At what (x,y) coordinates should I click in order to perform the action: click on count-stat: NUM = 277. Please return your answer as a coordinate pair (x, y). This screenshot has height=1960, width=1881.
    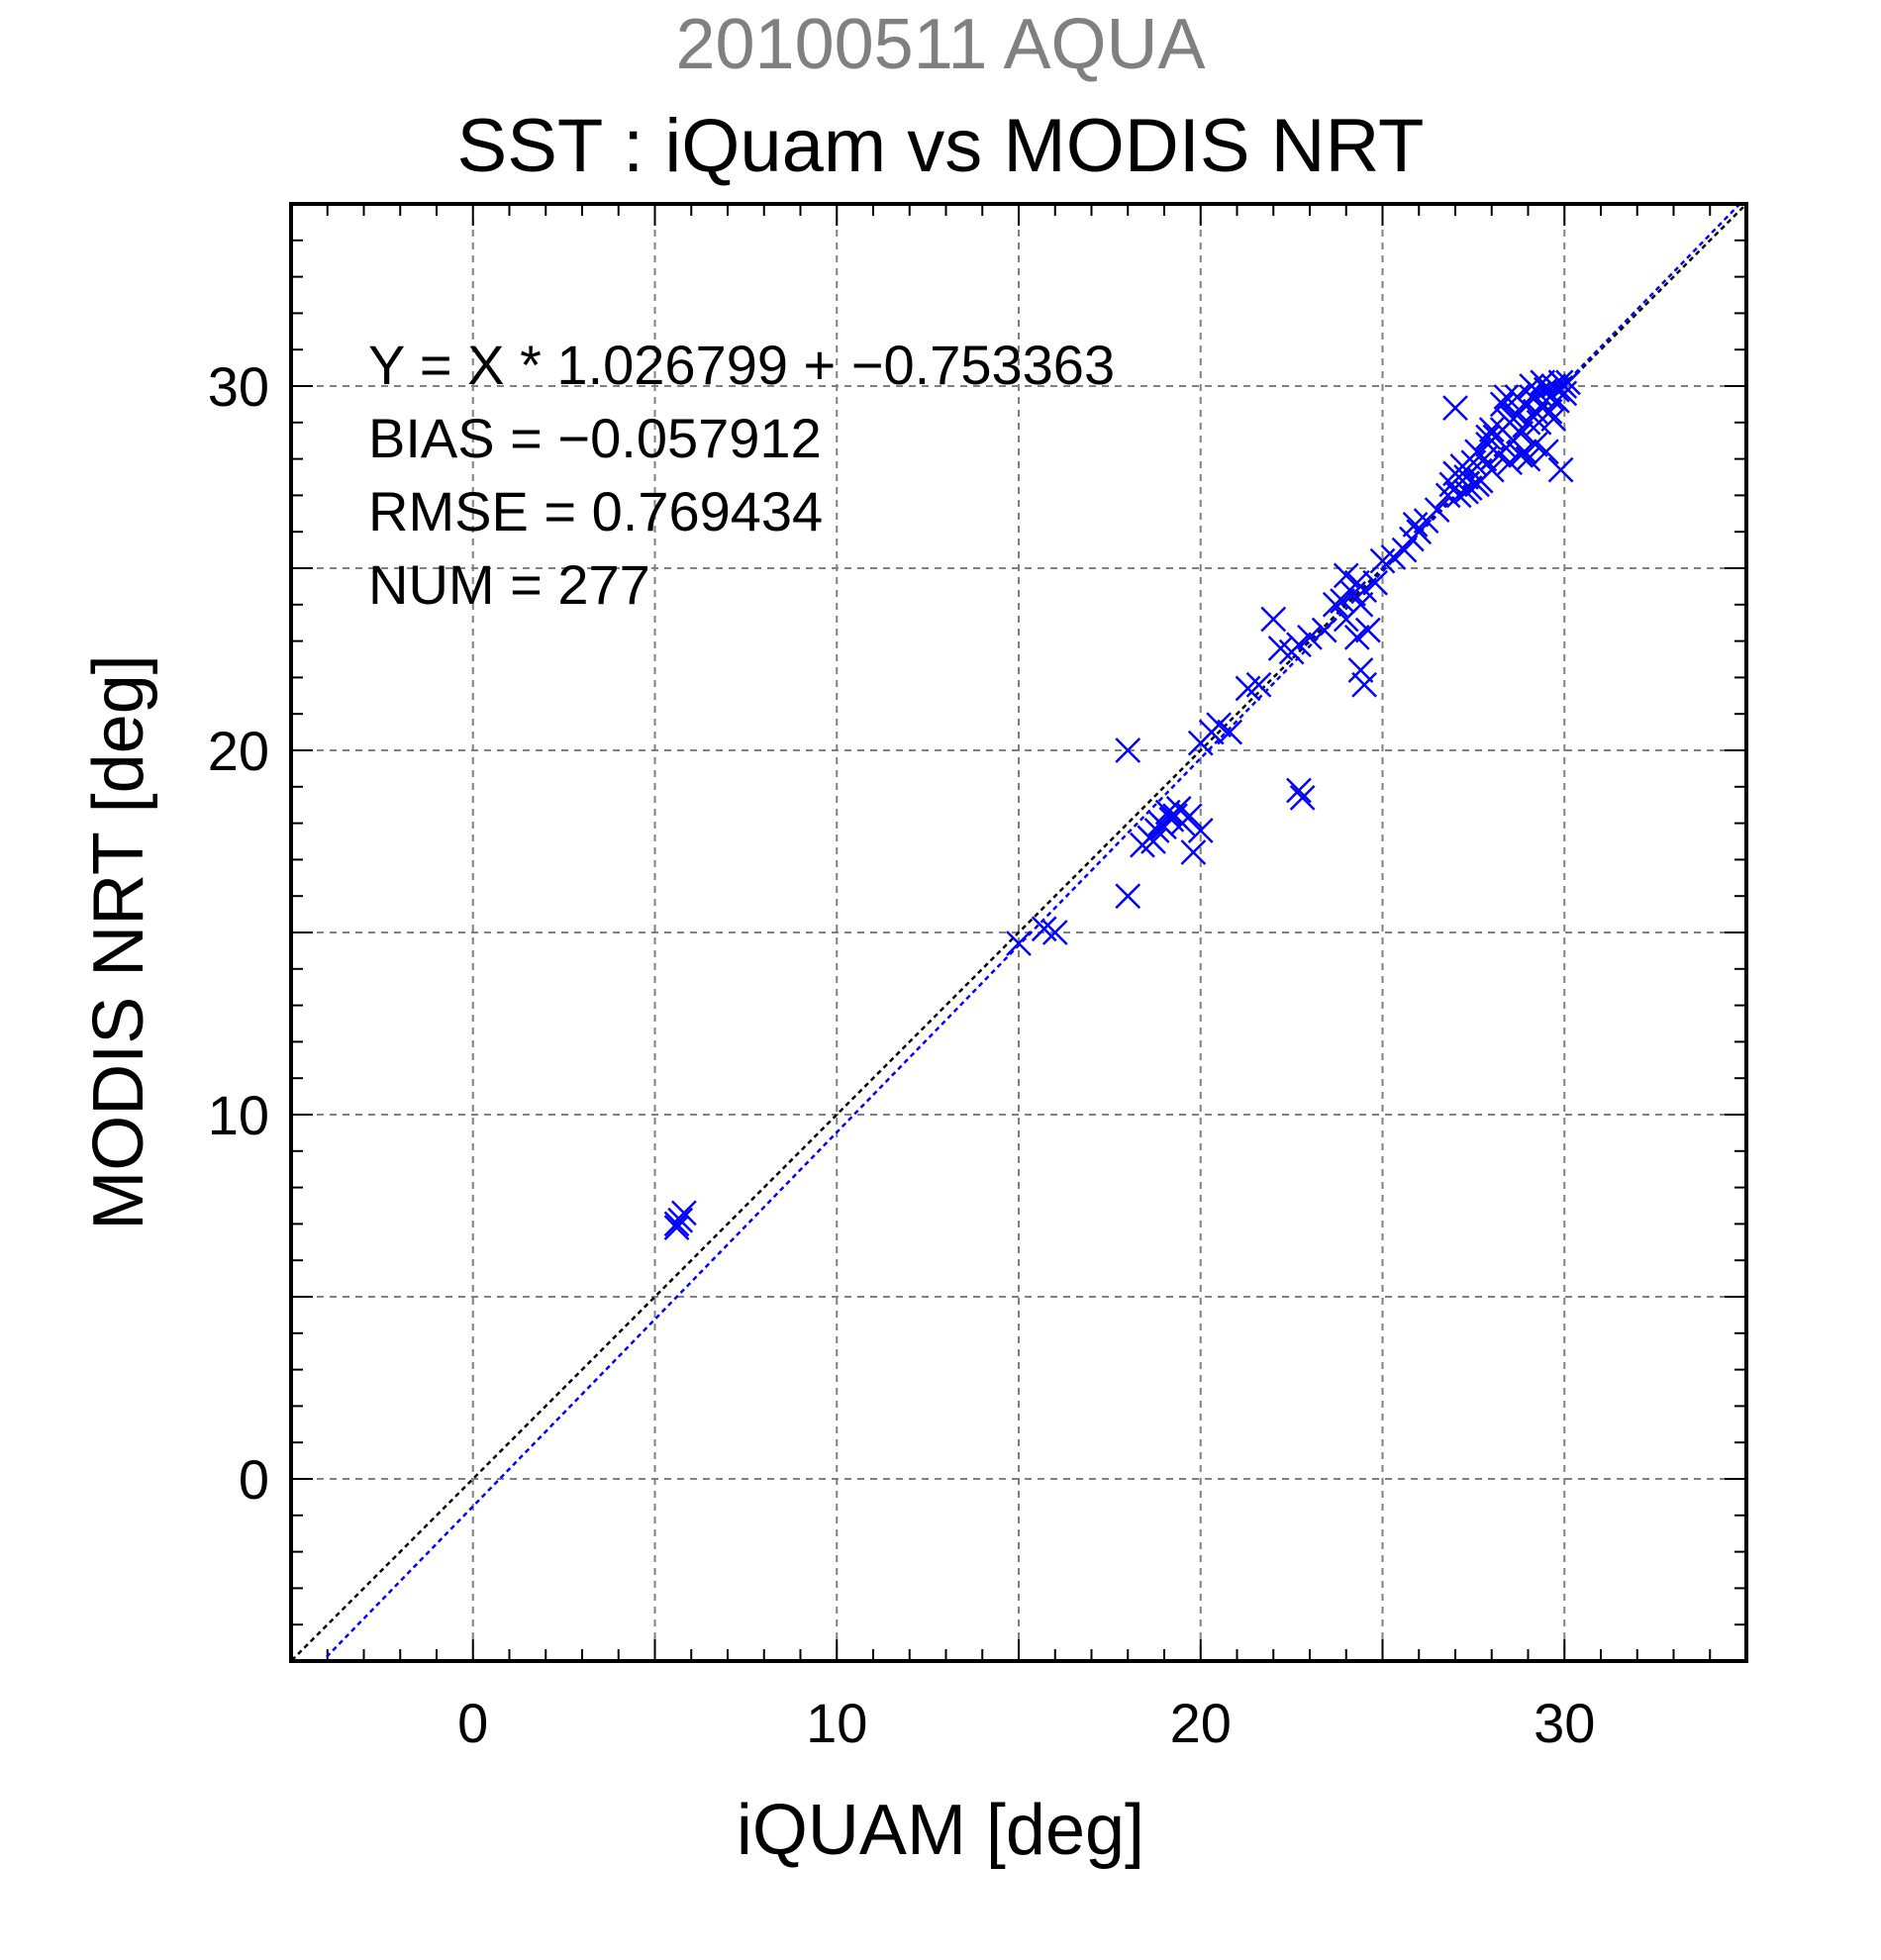
    Looking at the image, I should click on (509, 584).